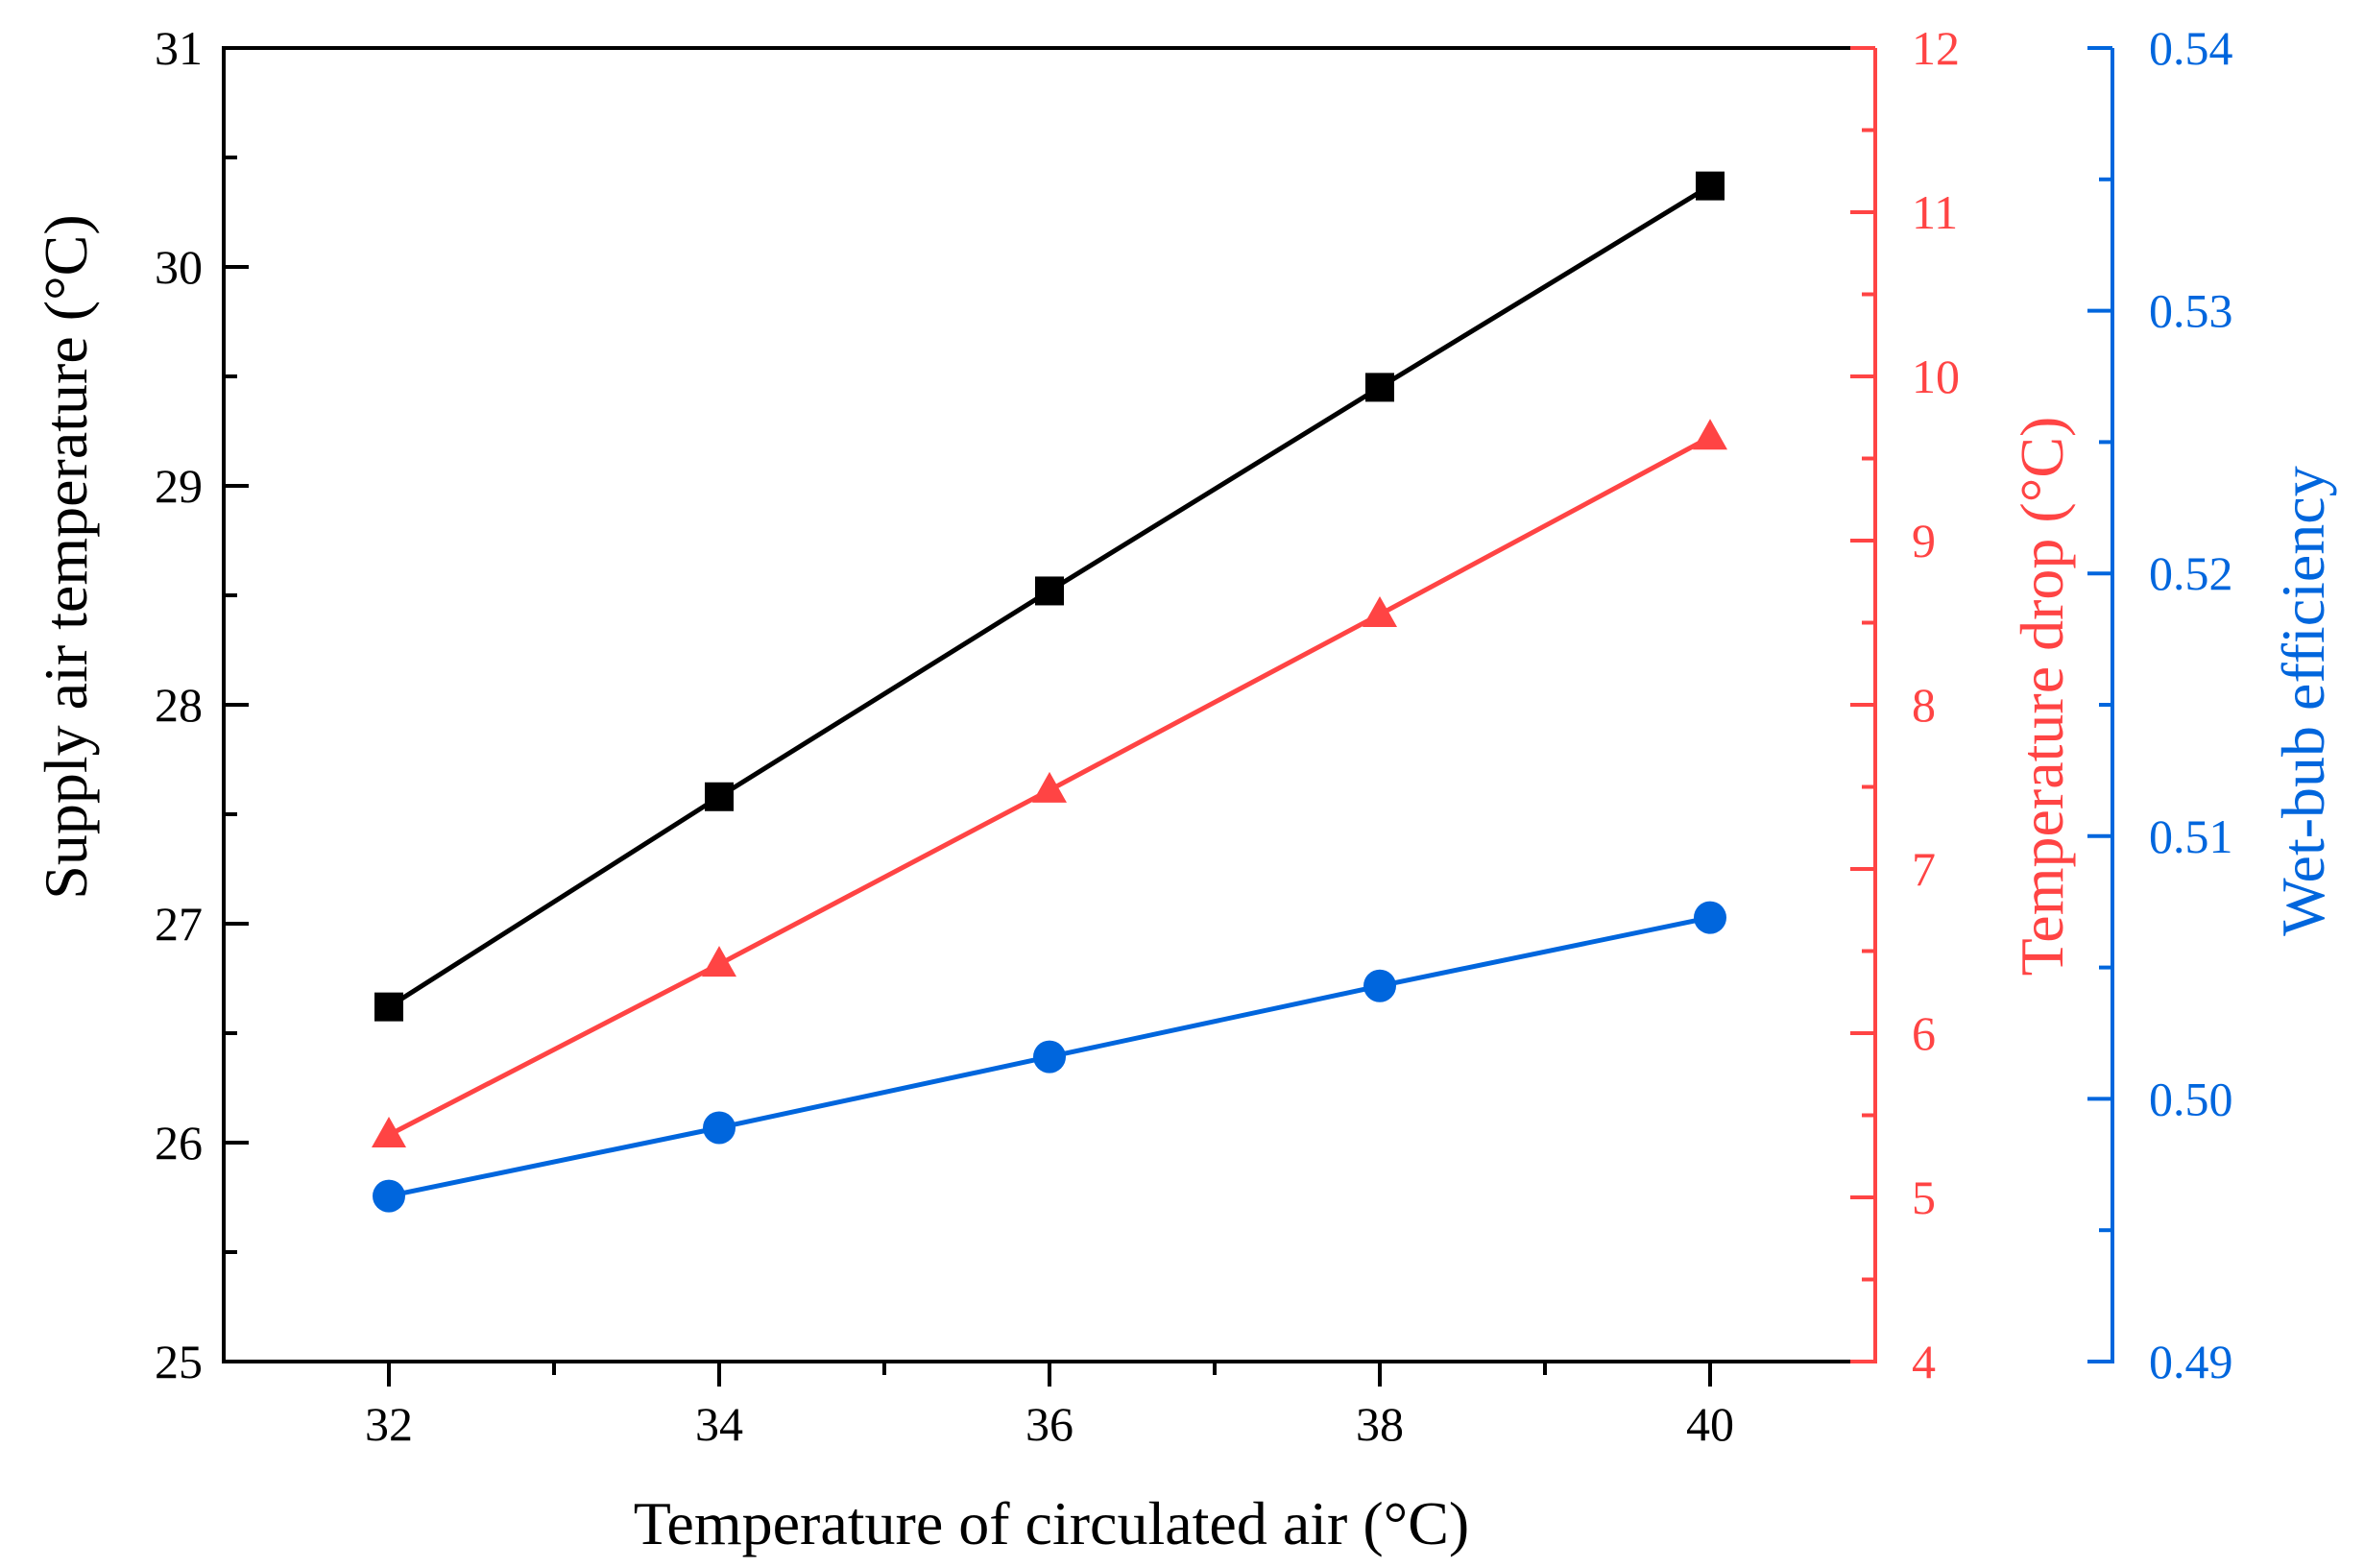  Describe the element at coordinates (2191, 1098) in the screenshot. I see `right2-tick-label: 0.50` at that location.